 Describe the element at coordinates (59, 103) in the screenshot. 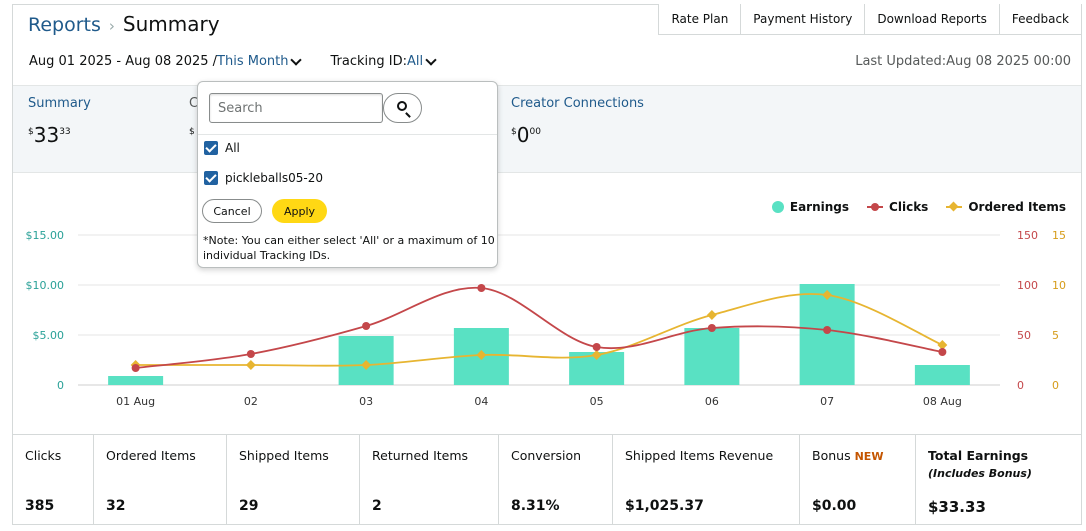

I see `summary-card-label: Summary` at that location.